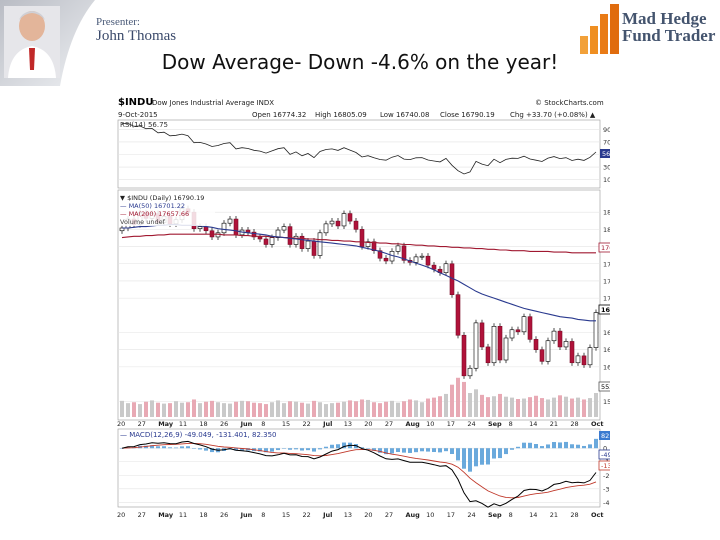 The width and height of the screenshot is (720, 540). I want to click on price-tick-label: 17000, so click(606, 299).